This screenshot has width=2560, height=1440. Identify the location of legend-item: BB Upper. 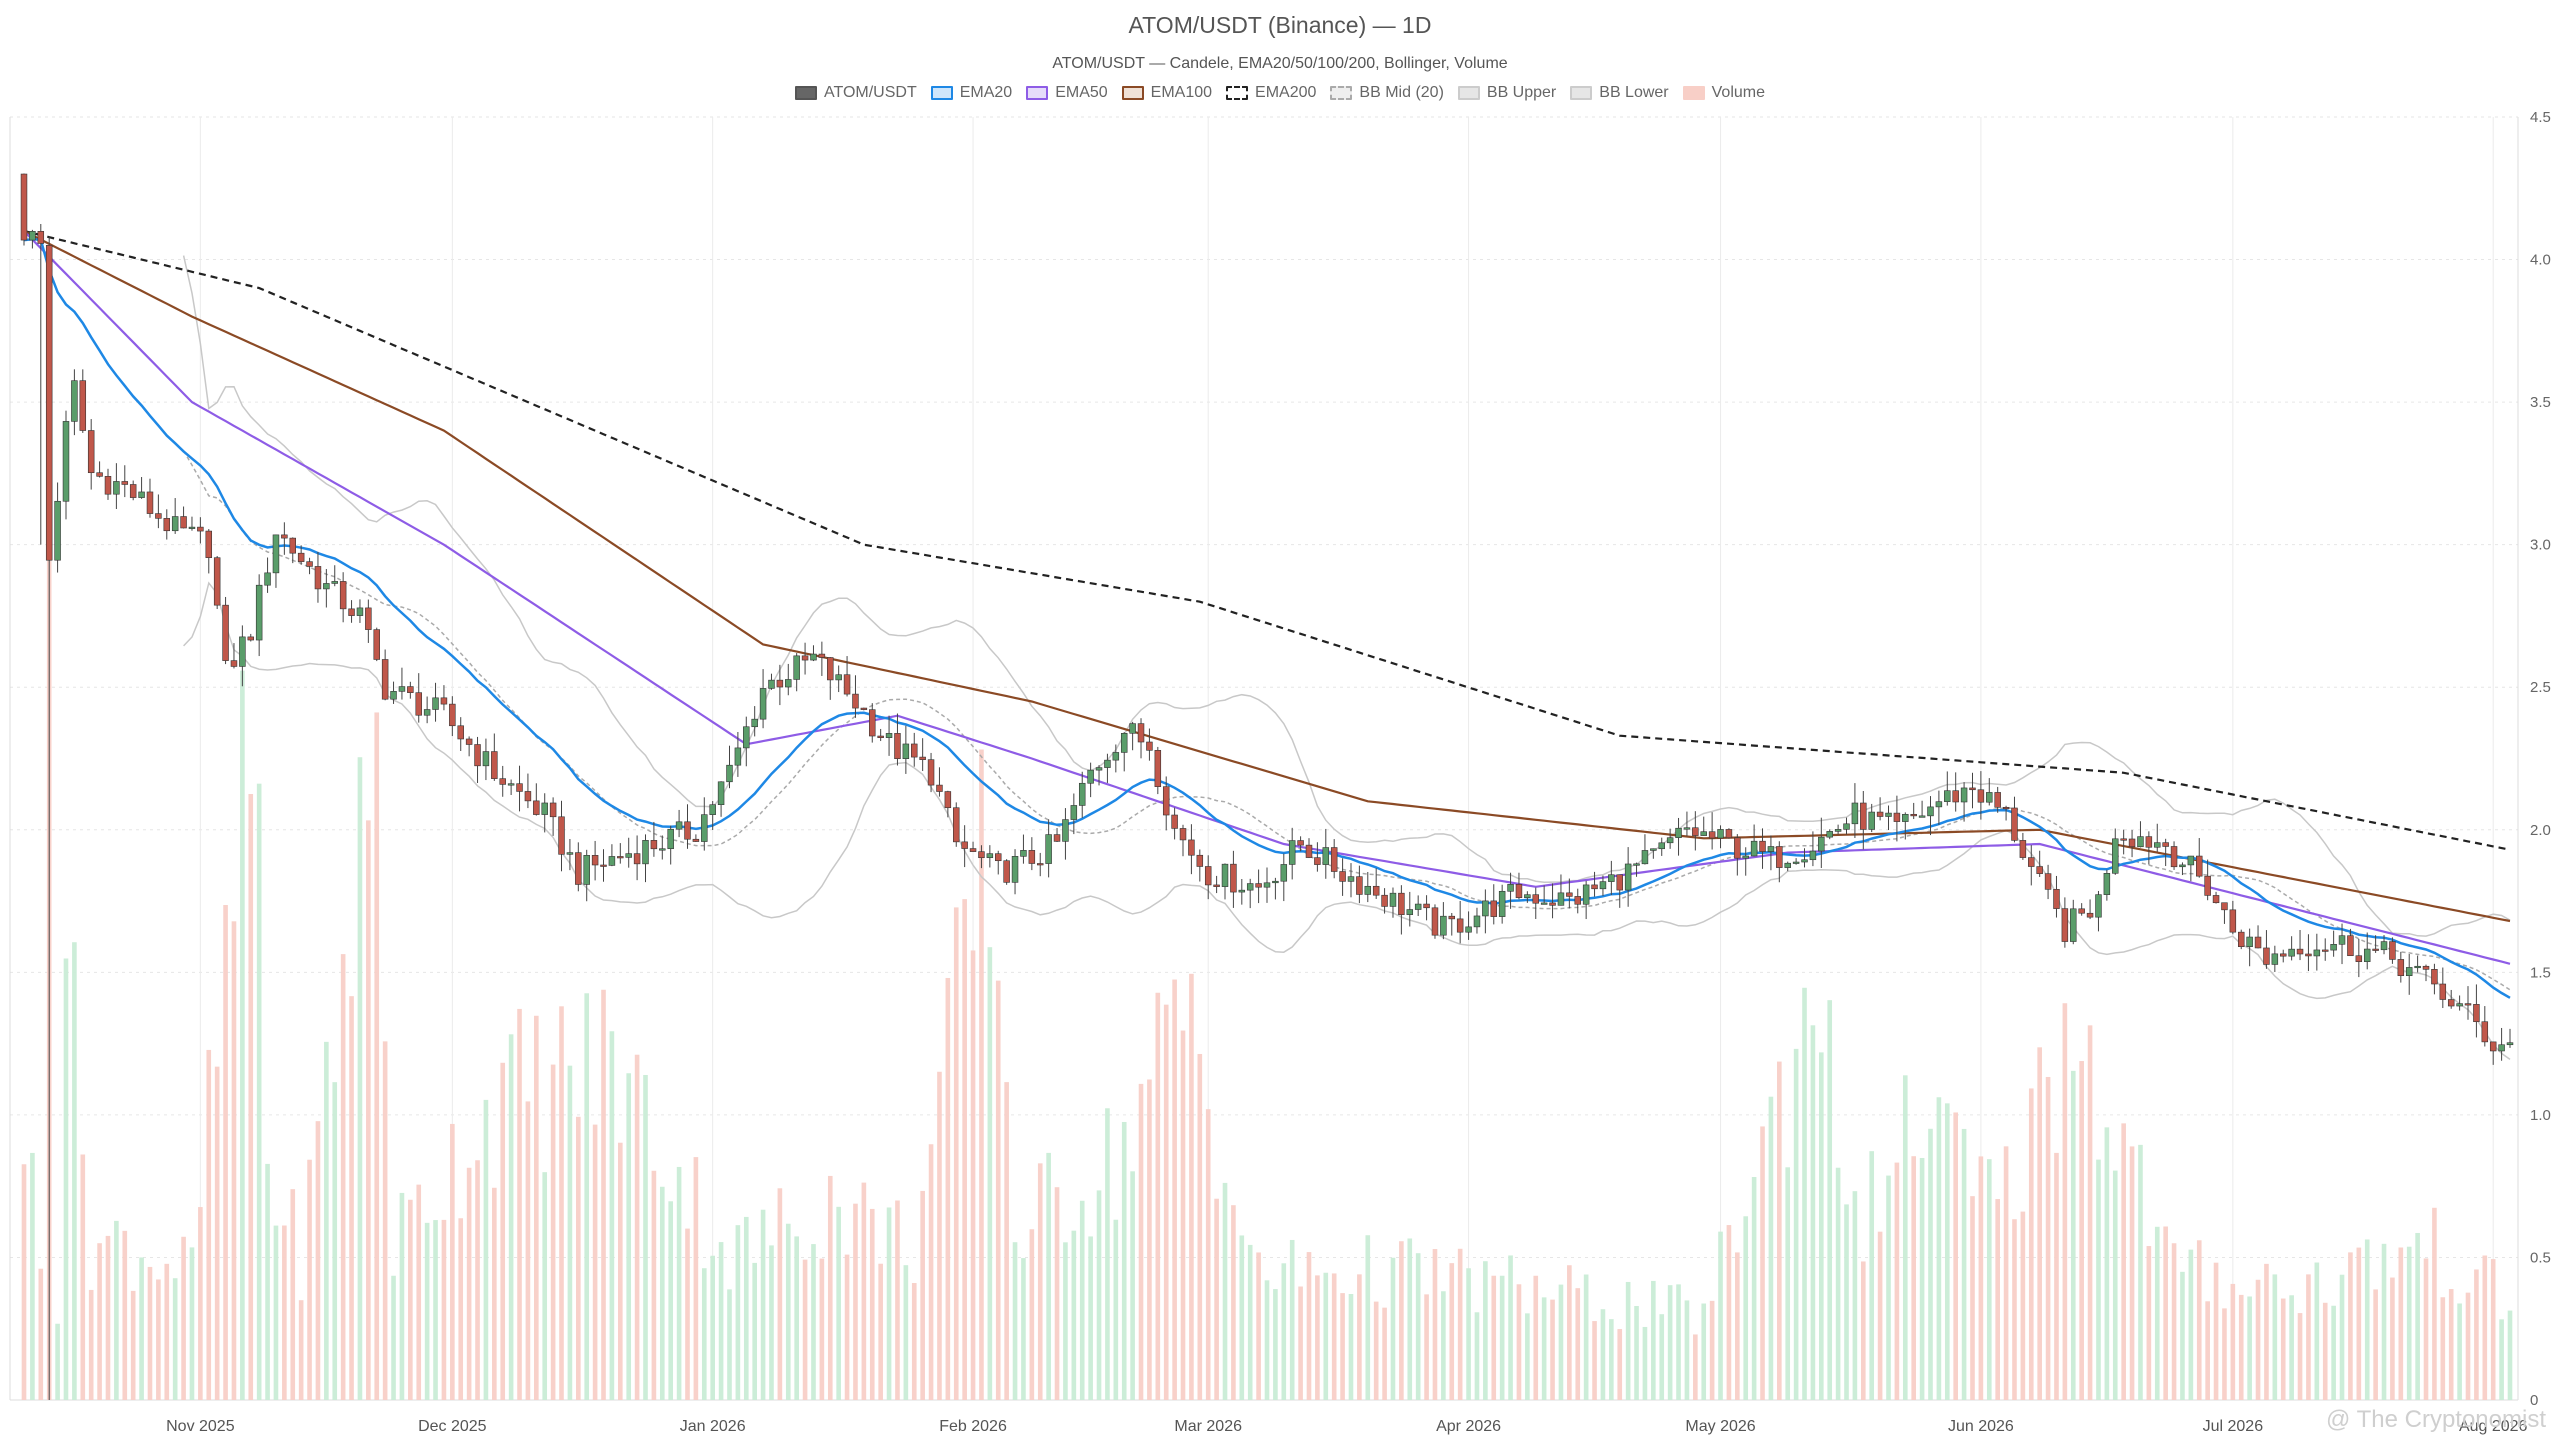
(1506, 93).